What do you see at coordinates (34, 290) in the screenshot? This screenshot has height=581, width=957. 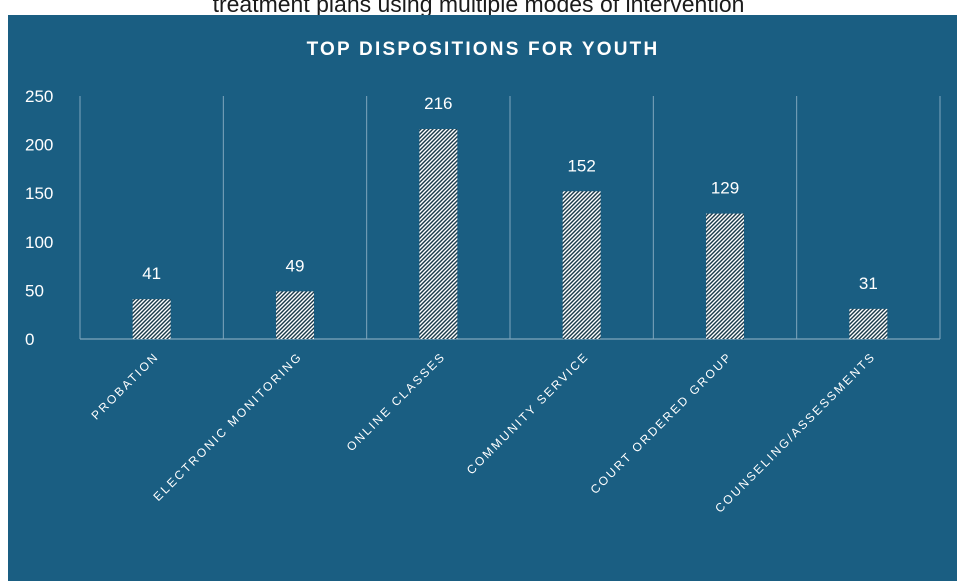 I see `y-tick-label: 50` at bounding box center [34, 290].